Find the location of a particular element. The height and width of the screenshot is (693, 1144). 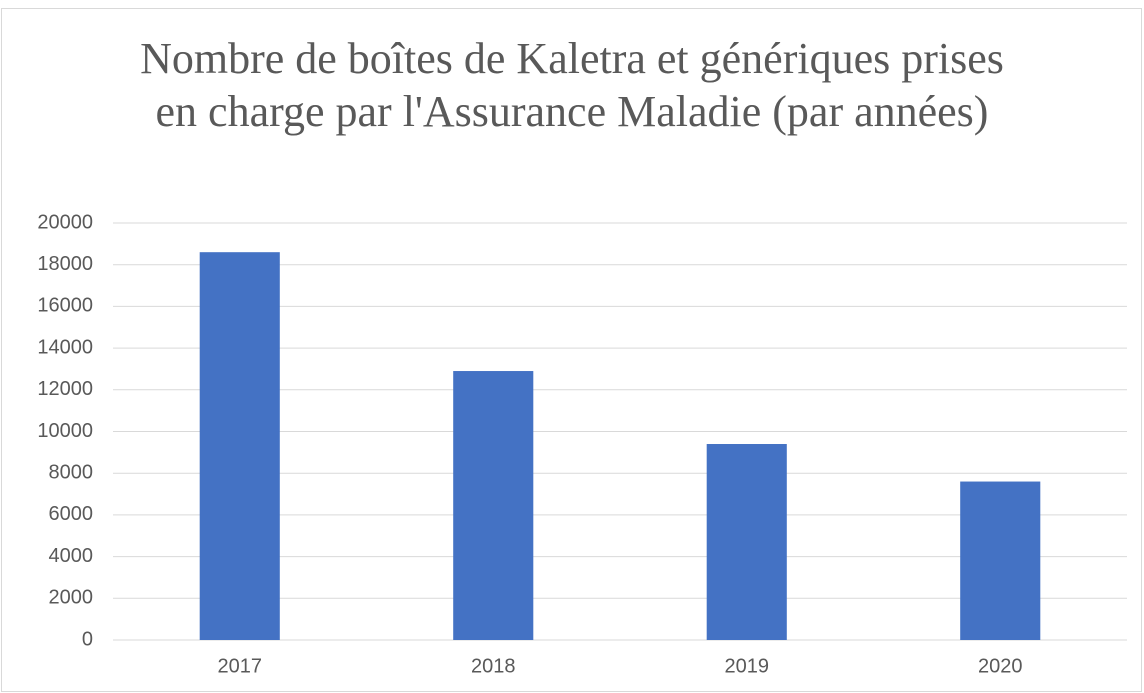

y-tick-label: 0 is located at coordinates (87, 639).